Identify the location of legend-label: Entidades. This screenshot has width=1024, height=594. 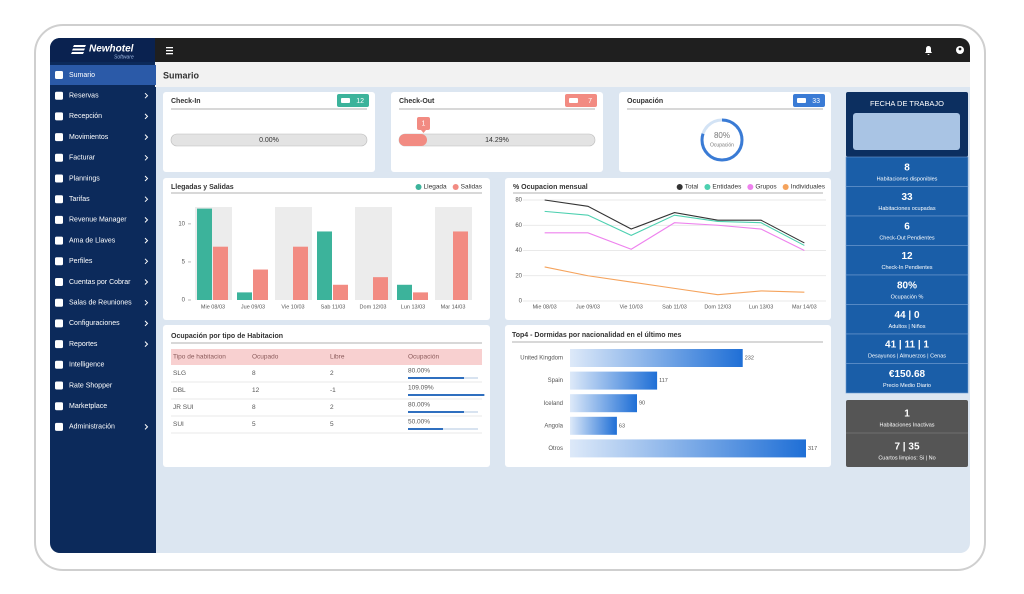
(727, 187).